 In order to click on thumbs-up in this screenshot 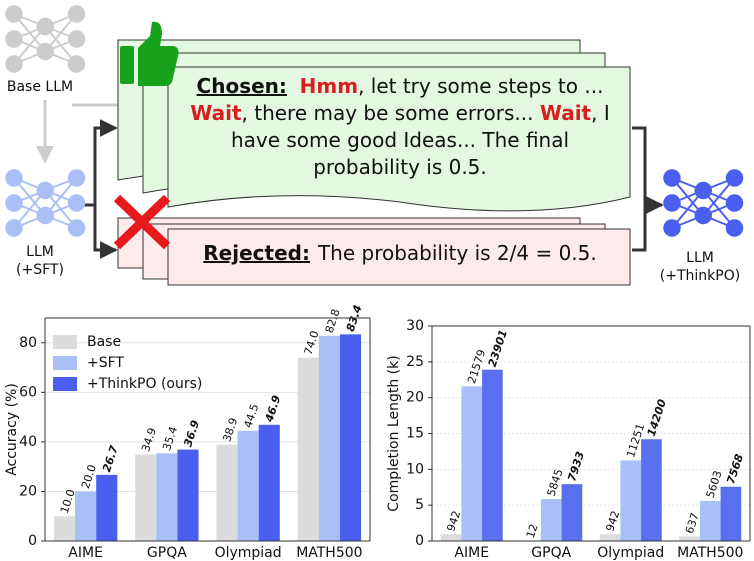, I will do `click(149, 53)`.